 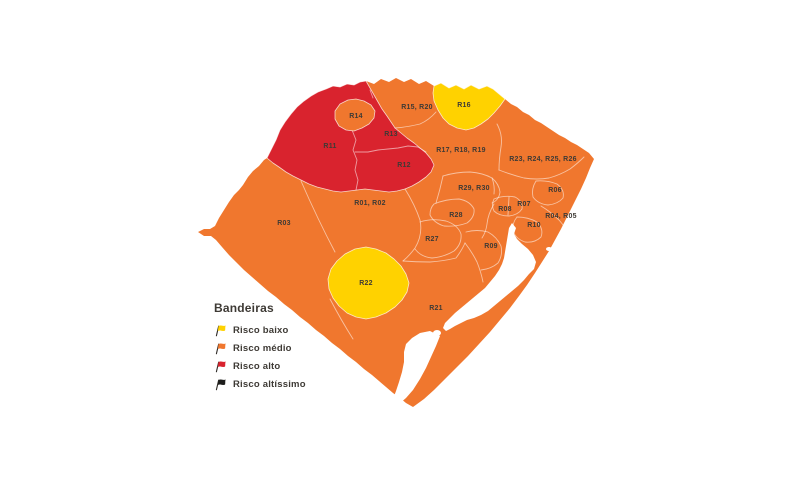 I want to click on region-label: R11, so click(x=329, y=146).